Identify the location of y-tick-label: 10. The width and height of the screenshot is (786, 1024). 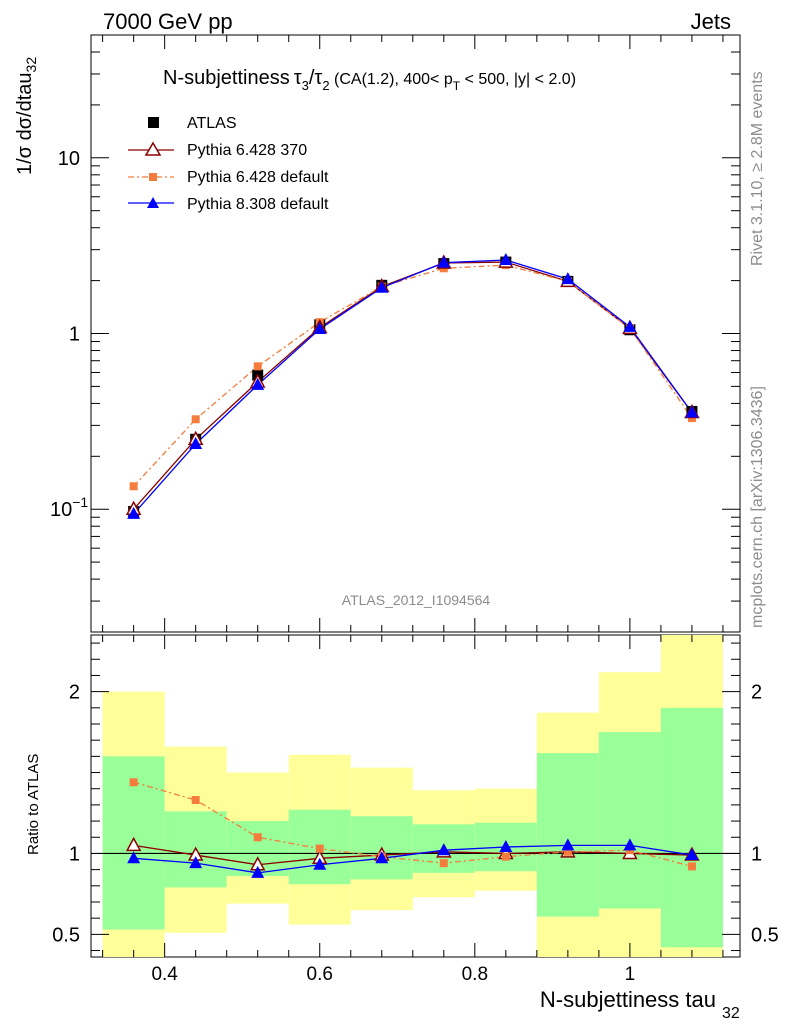
(69, 159).